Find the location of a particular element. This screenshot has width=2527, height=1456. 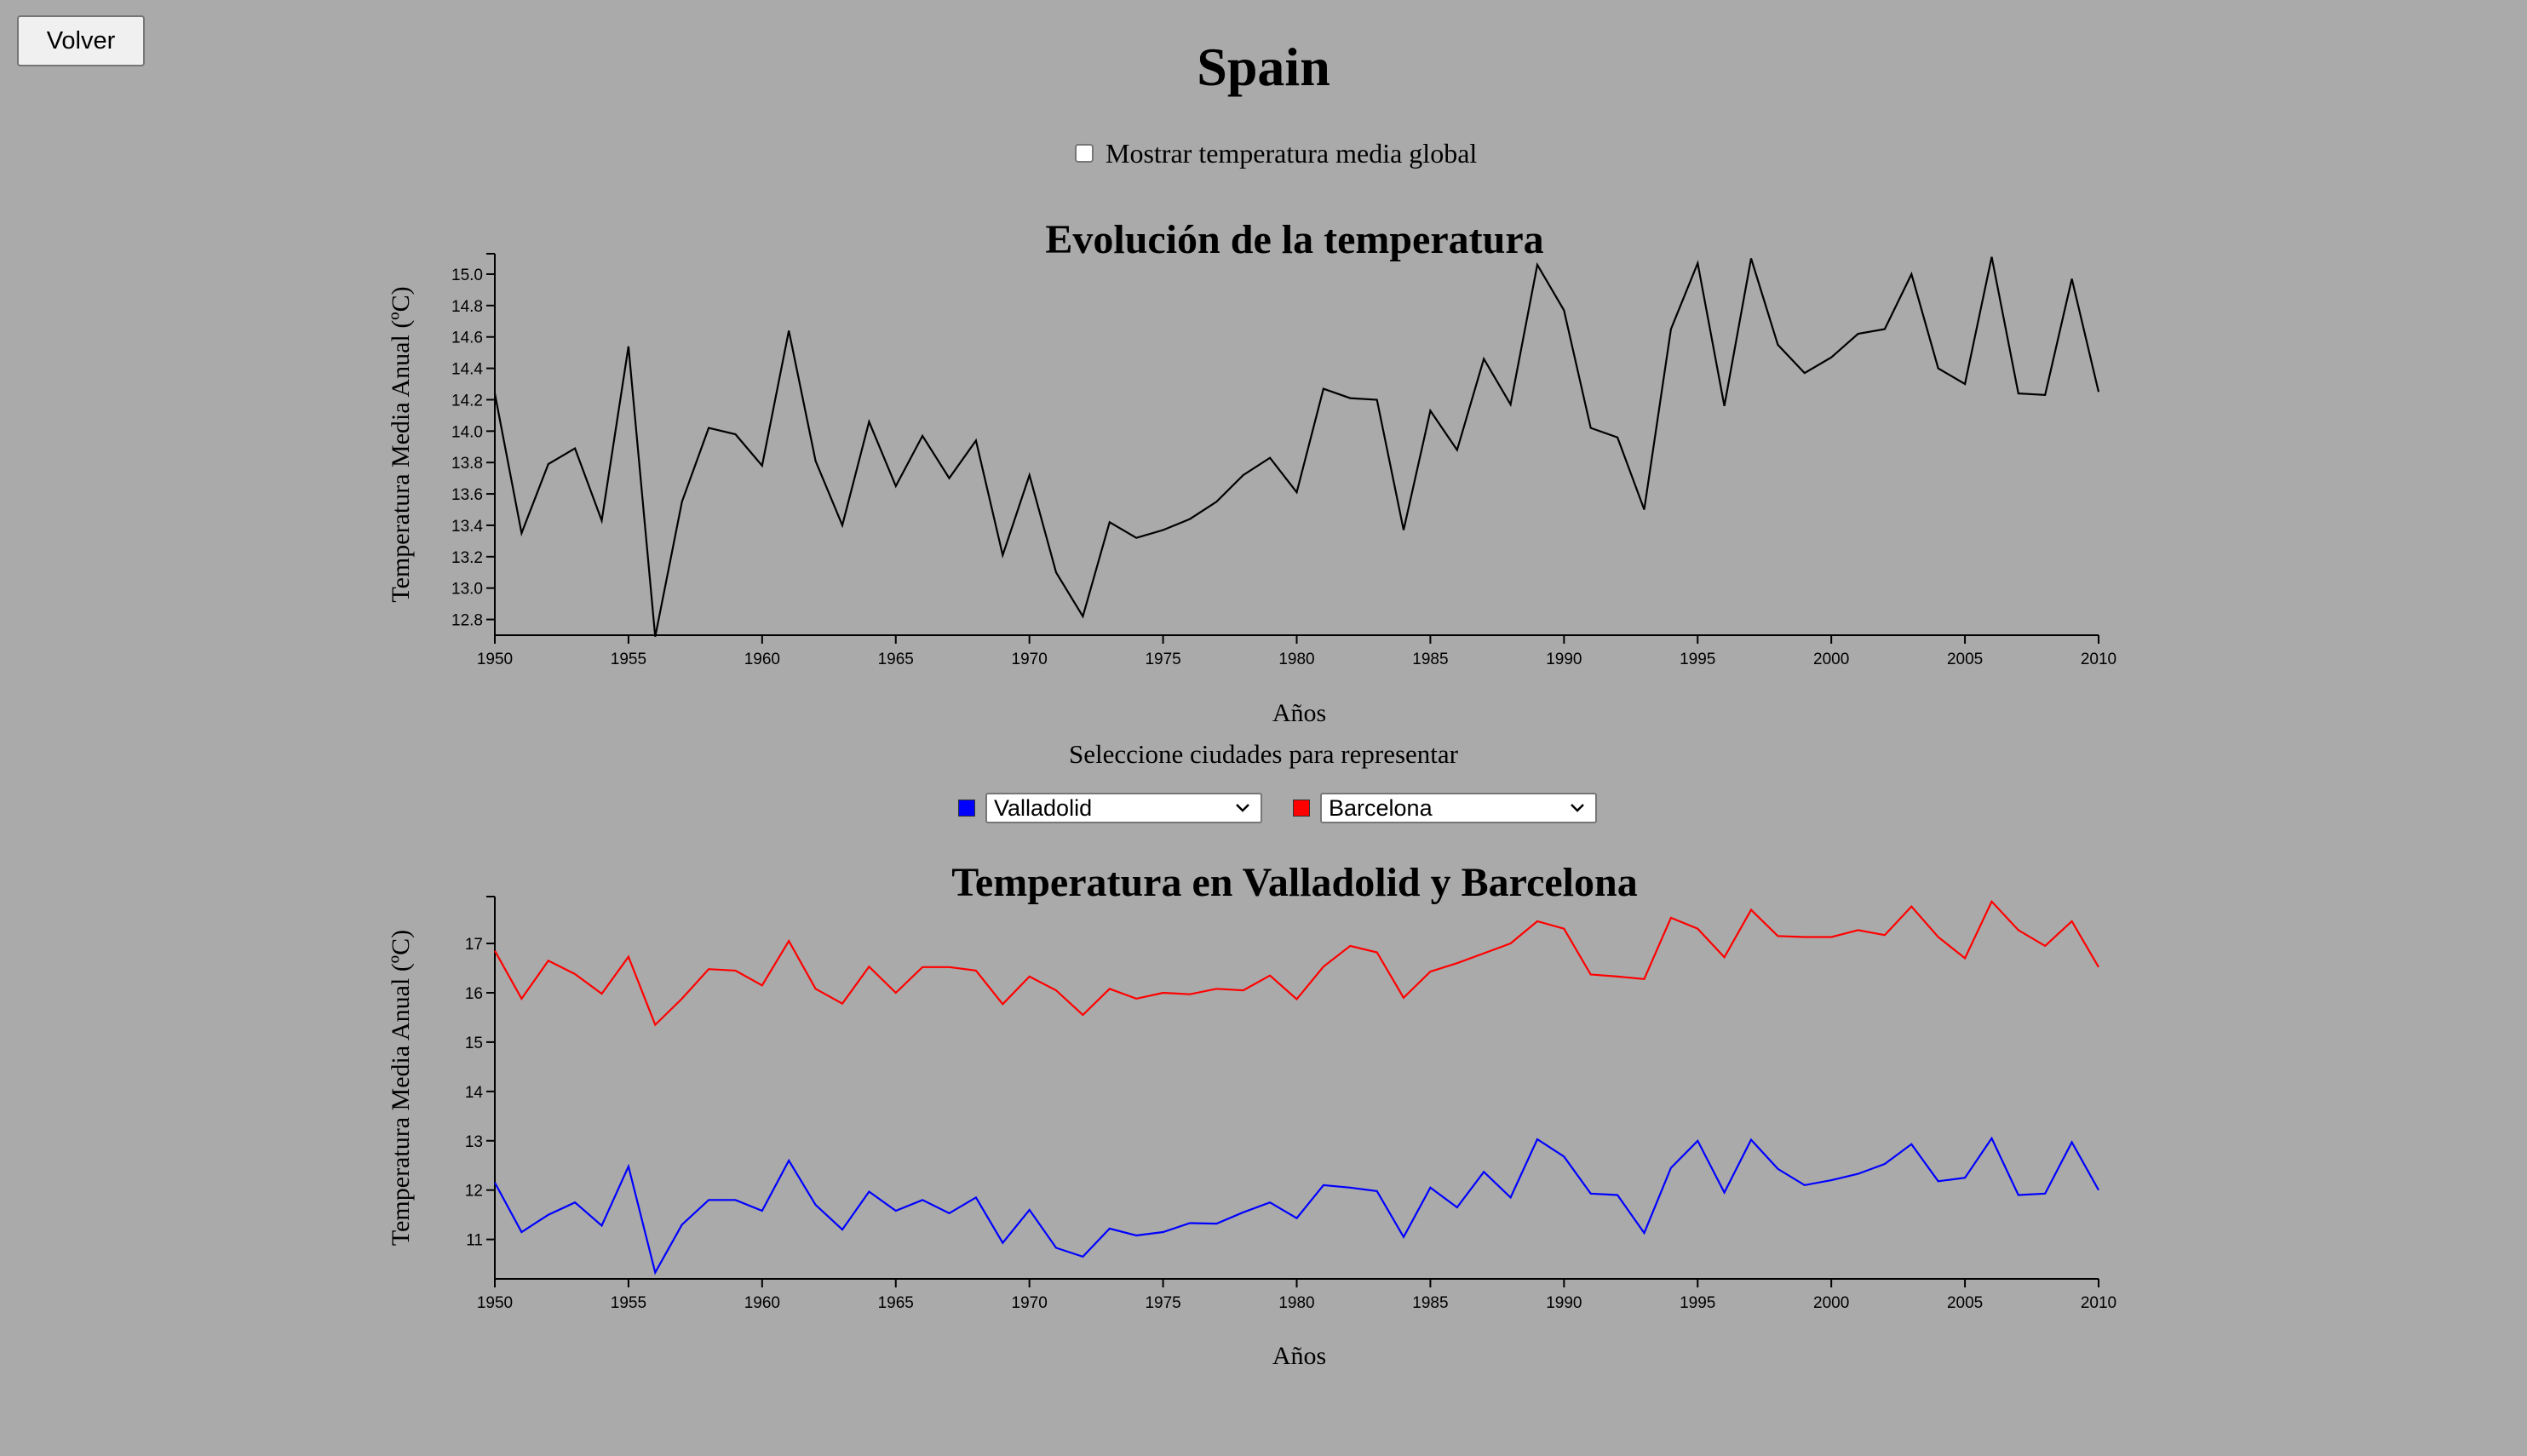

global-temperature-toggle: Mostrar temperatura media global is located at coordinates (1276, 154).